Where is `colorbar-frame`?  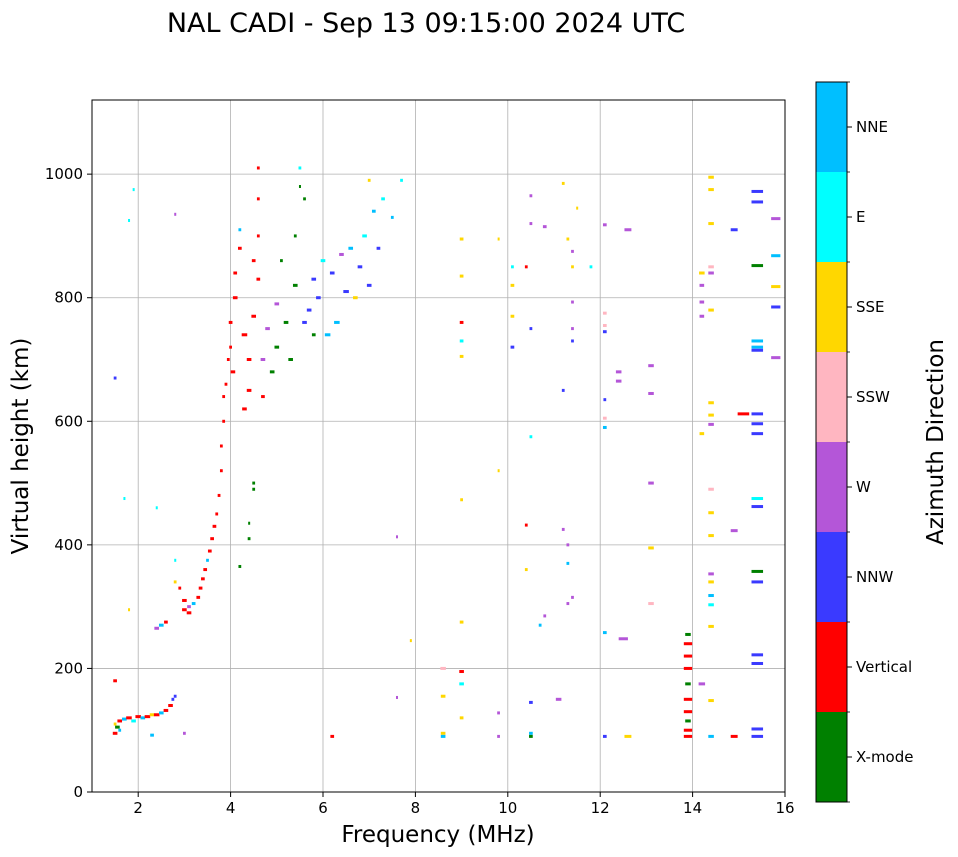 colorbar-frame is located at coordinates (831, 442).